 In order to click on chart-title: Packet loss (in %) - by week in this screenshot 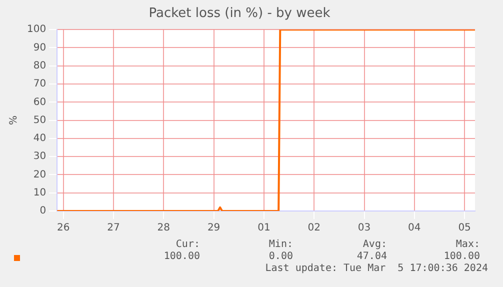, I will do `click(239, 14)`.